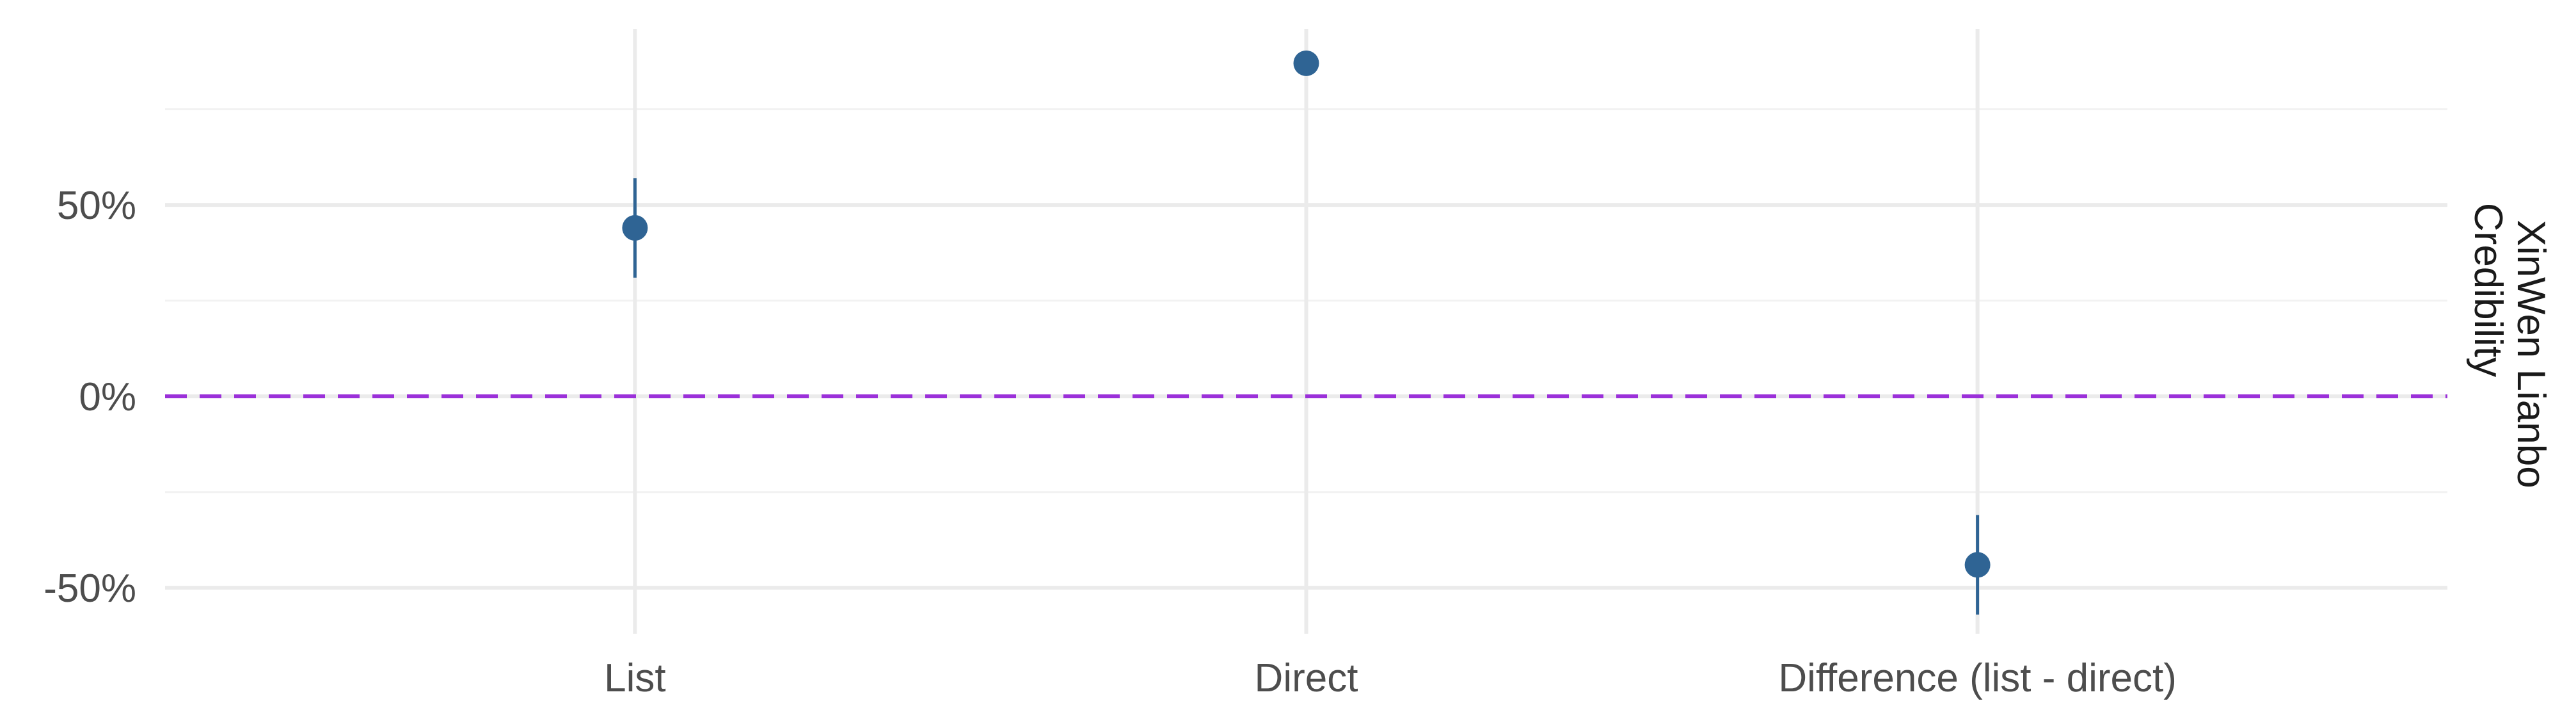  I want to click on x-tick-label: List, so click(635, 678).